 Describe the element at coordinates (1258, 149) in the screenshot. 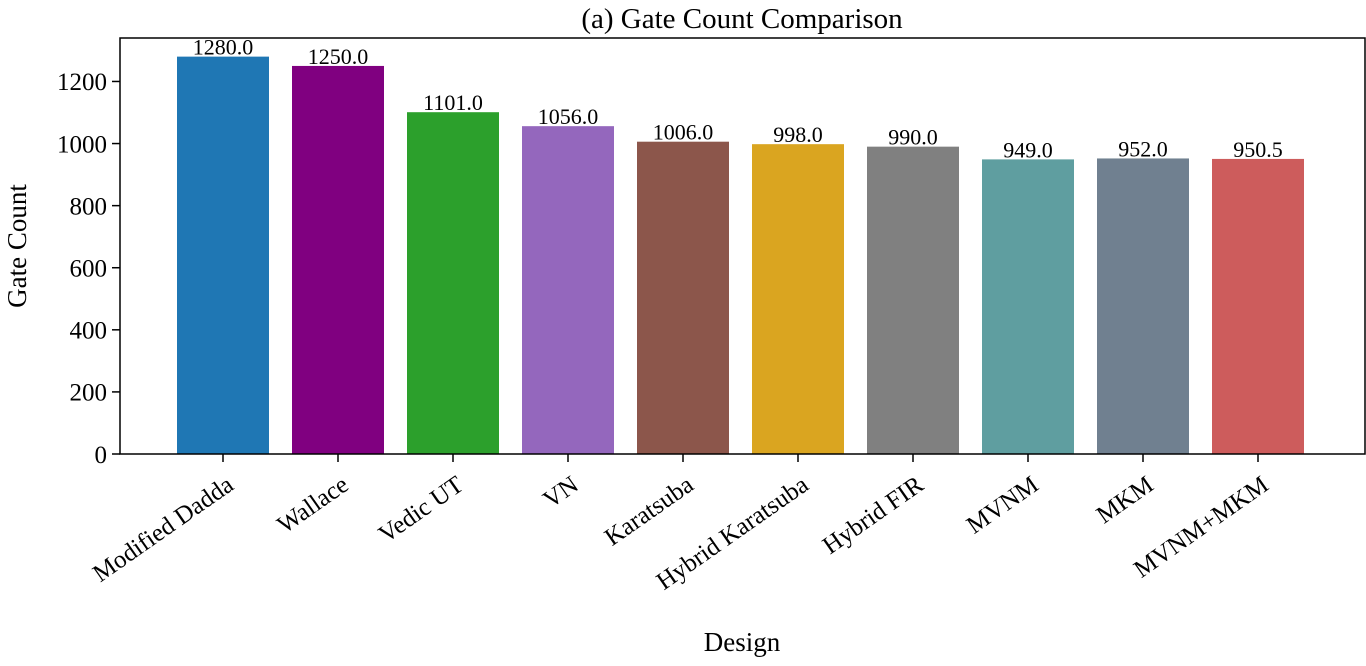

I see `value-label-9: 950.5` at that location.